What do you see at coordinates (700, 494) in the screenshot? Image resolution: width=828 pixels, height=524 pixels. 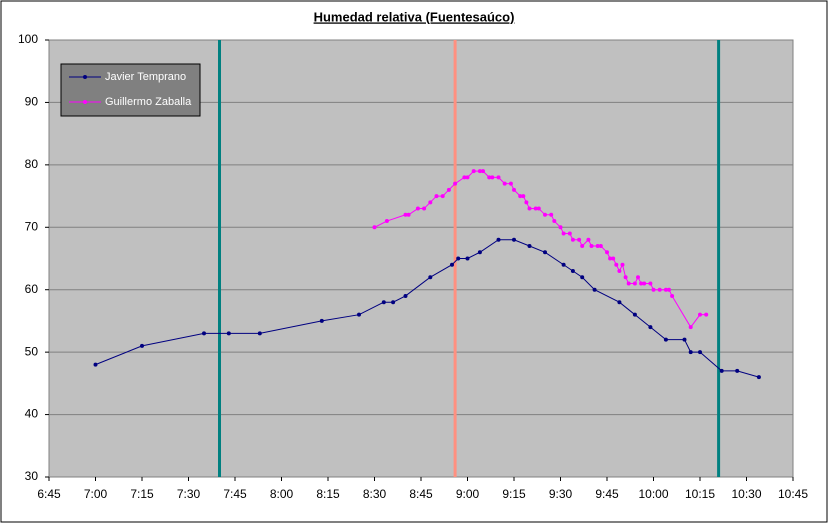 I see `x-tick-label: 10:15` at bounding box center [700, 494].